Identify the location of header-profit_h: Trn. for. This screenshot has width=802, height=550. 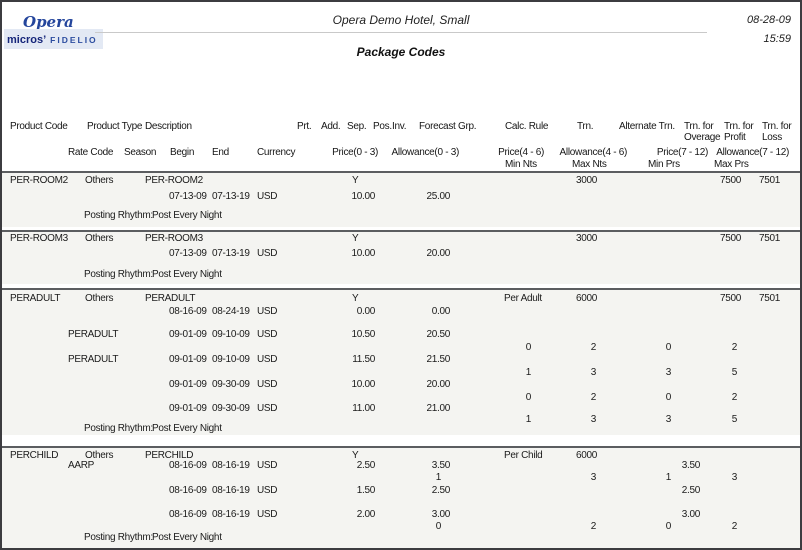
(739, 126).